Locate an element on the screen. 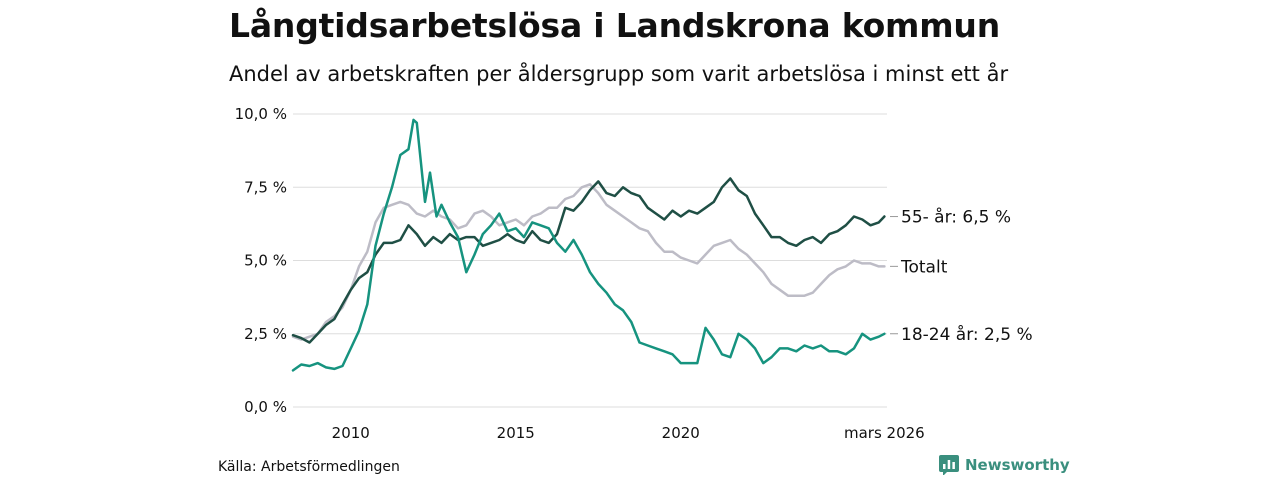 This screenshot has height=480, width=1280. newsworthy-logo-icon is located at coordinates (949, 465).